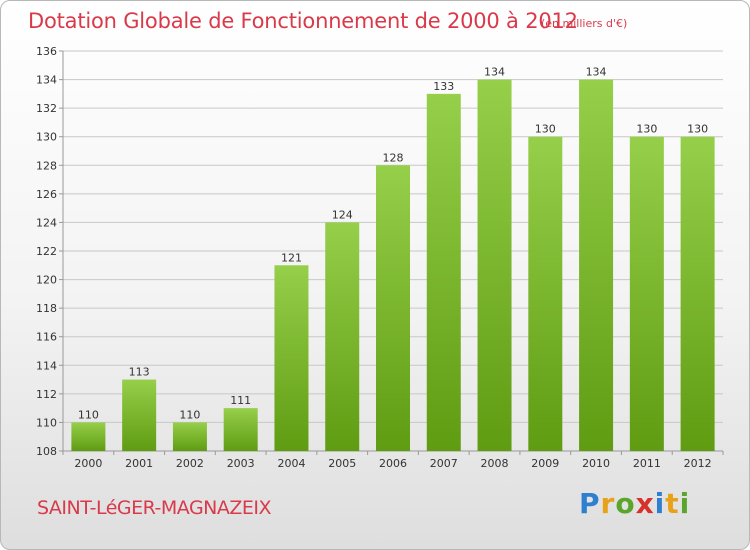  What do you see at coordinates (139, 463) in the screenshot?
I see `x-tick-label: 2001` at bounding box center [139, 463].